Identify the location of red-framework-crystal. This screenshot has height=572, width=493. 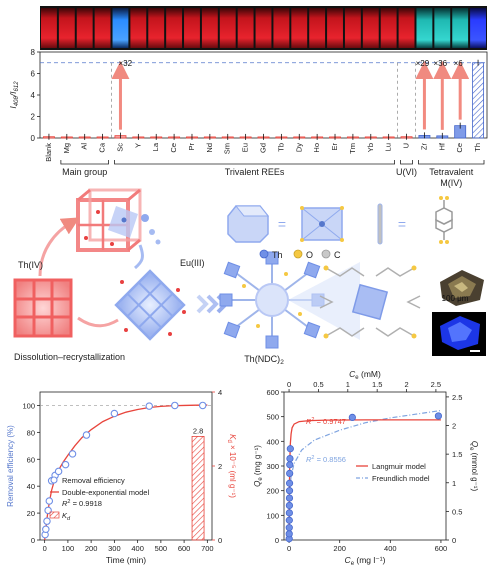
(43, 308).